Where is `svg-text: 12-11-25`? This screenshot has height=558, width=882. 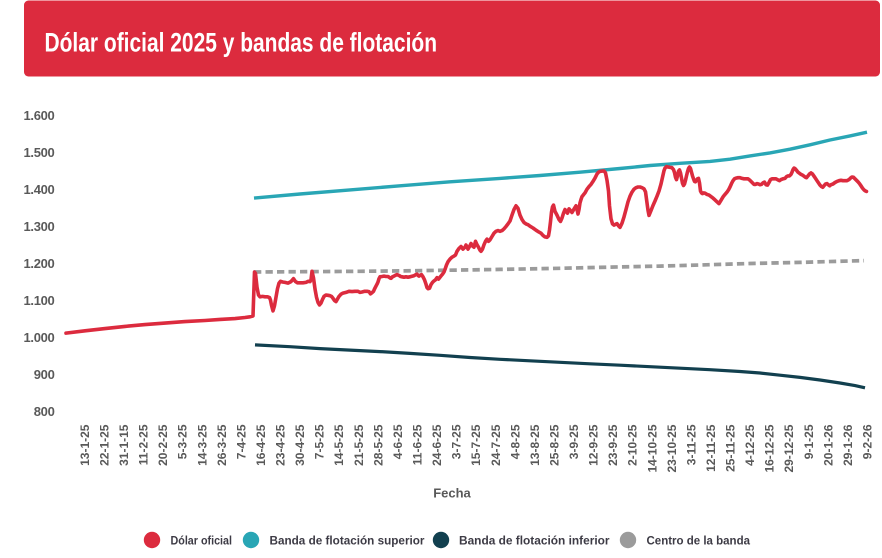
svg-text: 12-11-25 is located at coordinates (711, 448).